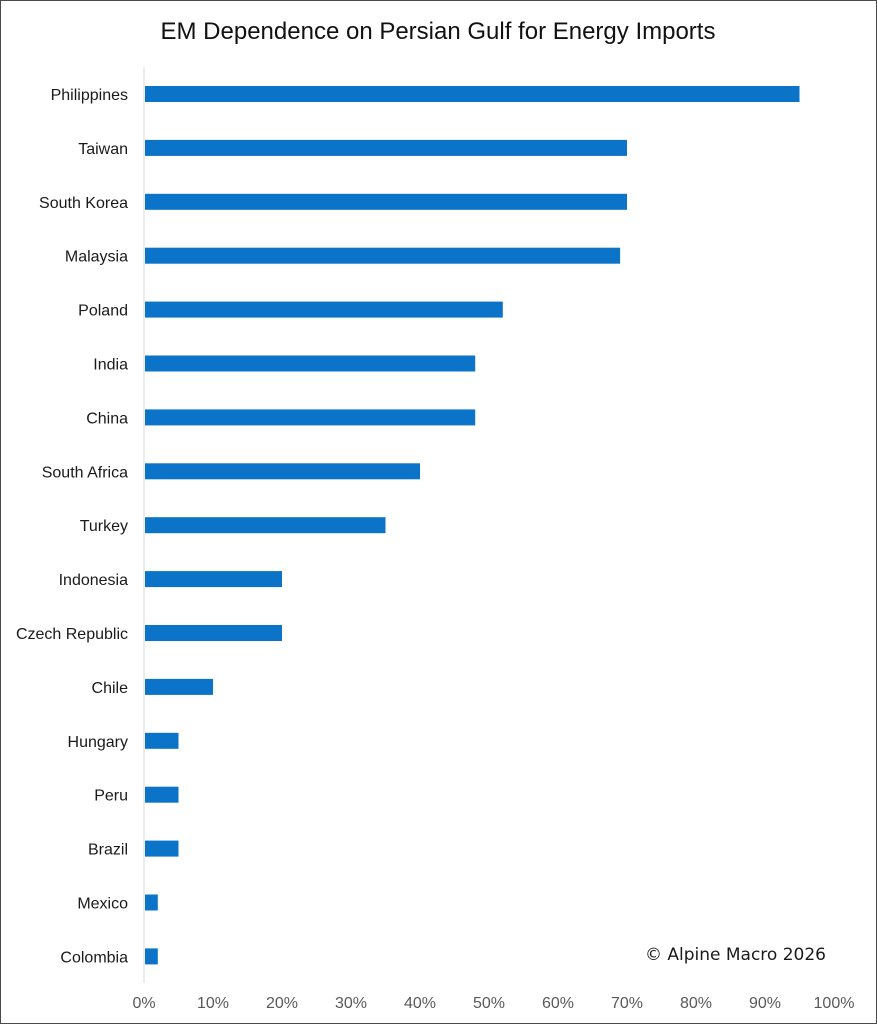 The height and width of the screenshot is (1024, 877). Describe the element at coordinates (310, 363) in the screenshot. I see `bar-india` at that location.